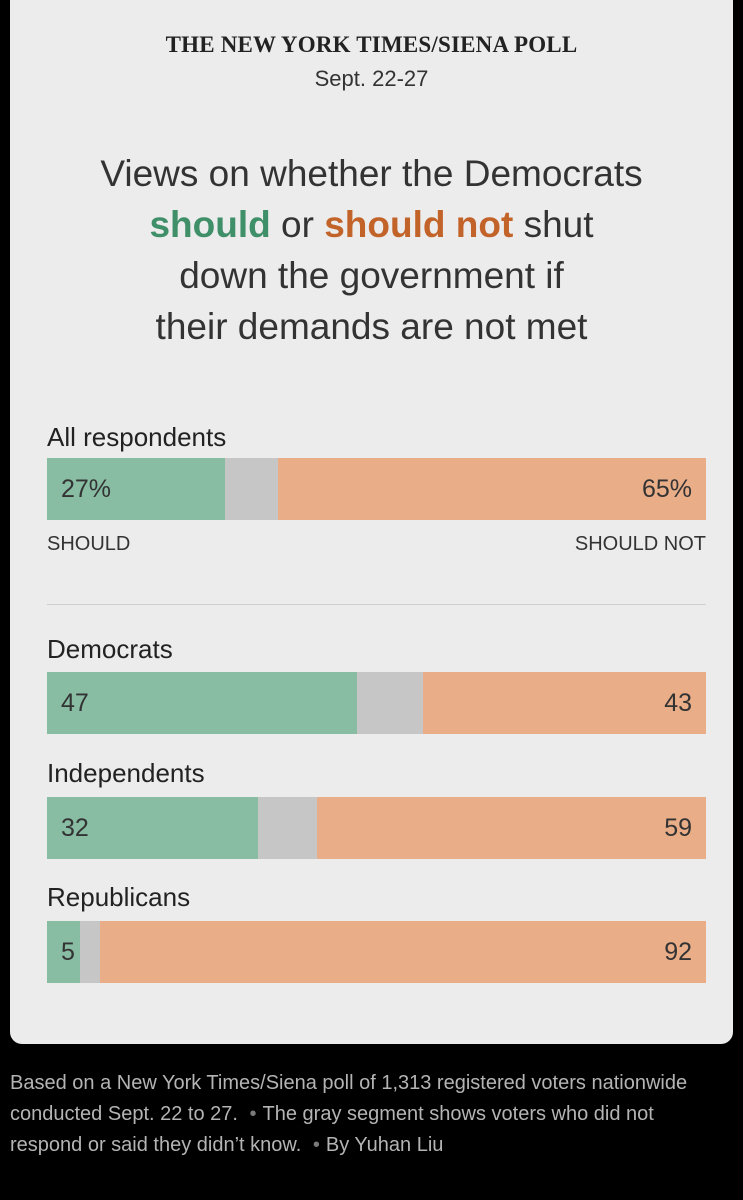  I want to click on footnote-byline: By Yuhan Liu, so click(384, 1145).